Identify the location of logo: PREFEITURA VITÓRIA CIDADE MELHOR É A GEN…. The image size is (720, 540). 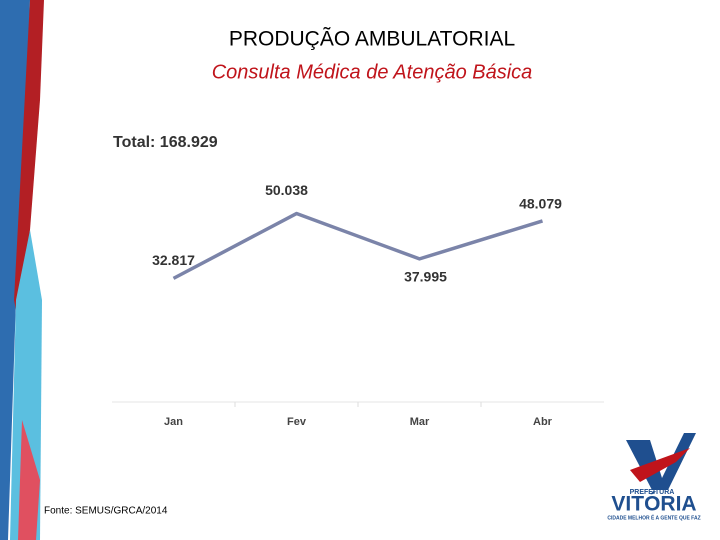
(654, 477).